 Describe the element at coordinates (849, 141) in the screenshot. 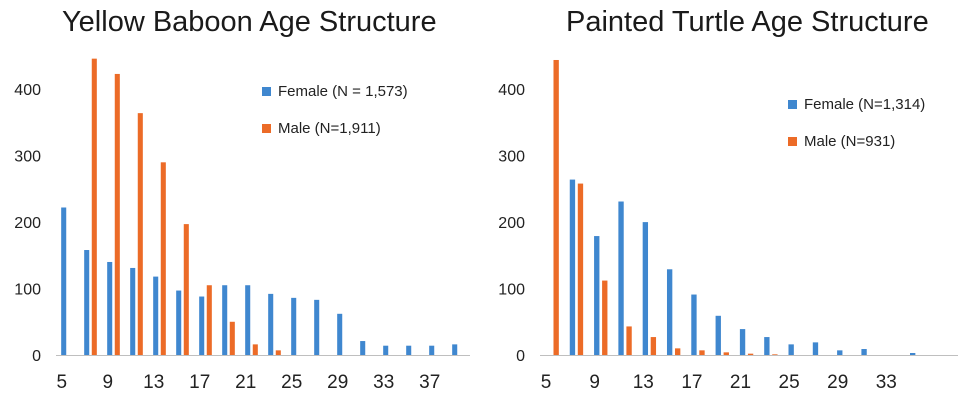

I see `legend-label: Male (N=931)` at that location.